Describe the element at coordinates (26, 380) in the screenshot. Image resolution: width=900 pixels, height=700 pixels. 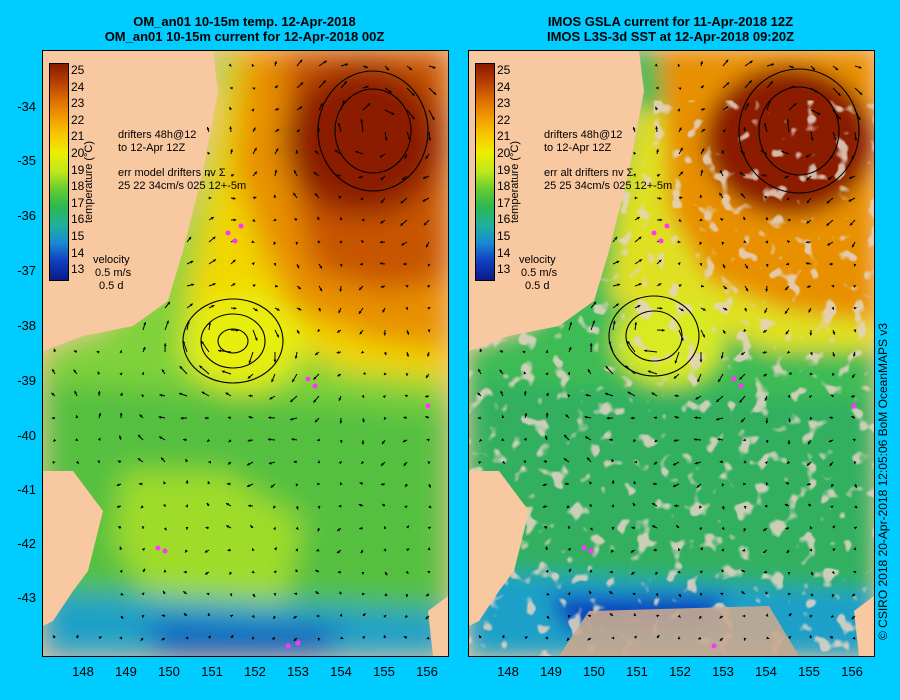
I see `y-tick-label: -39` at that location.